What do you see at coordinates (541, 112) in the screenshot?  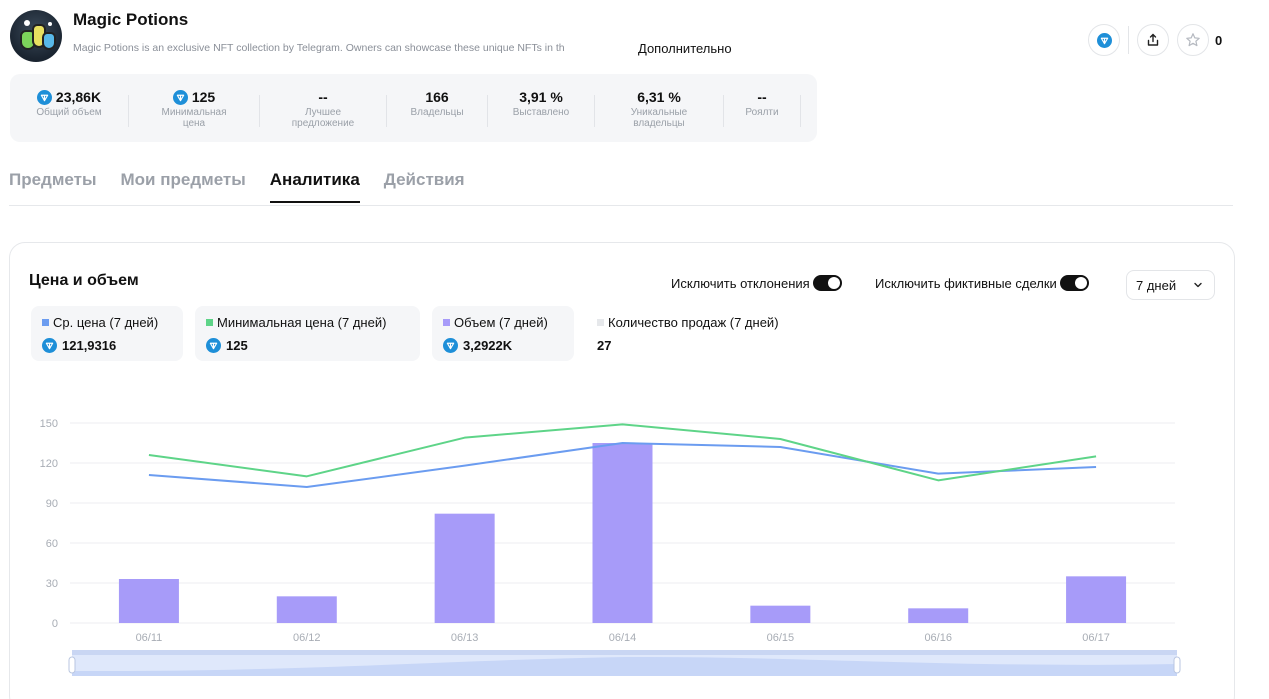 I see `stat-label: Выставлено` at bounding box center [541, 112].